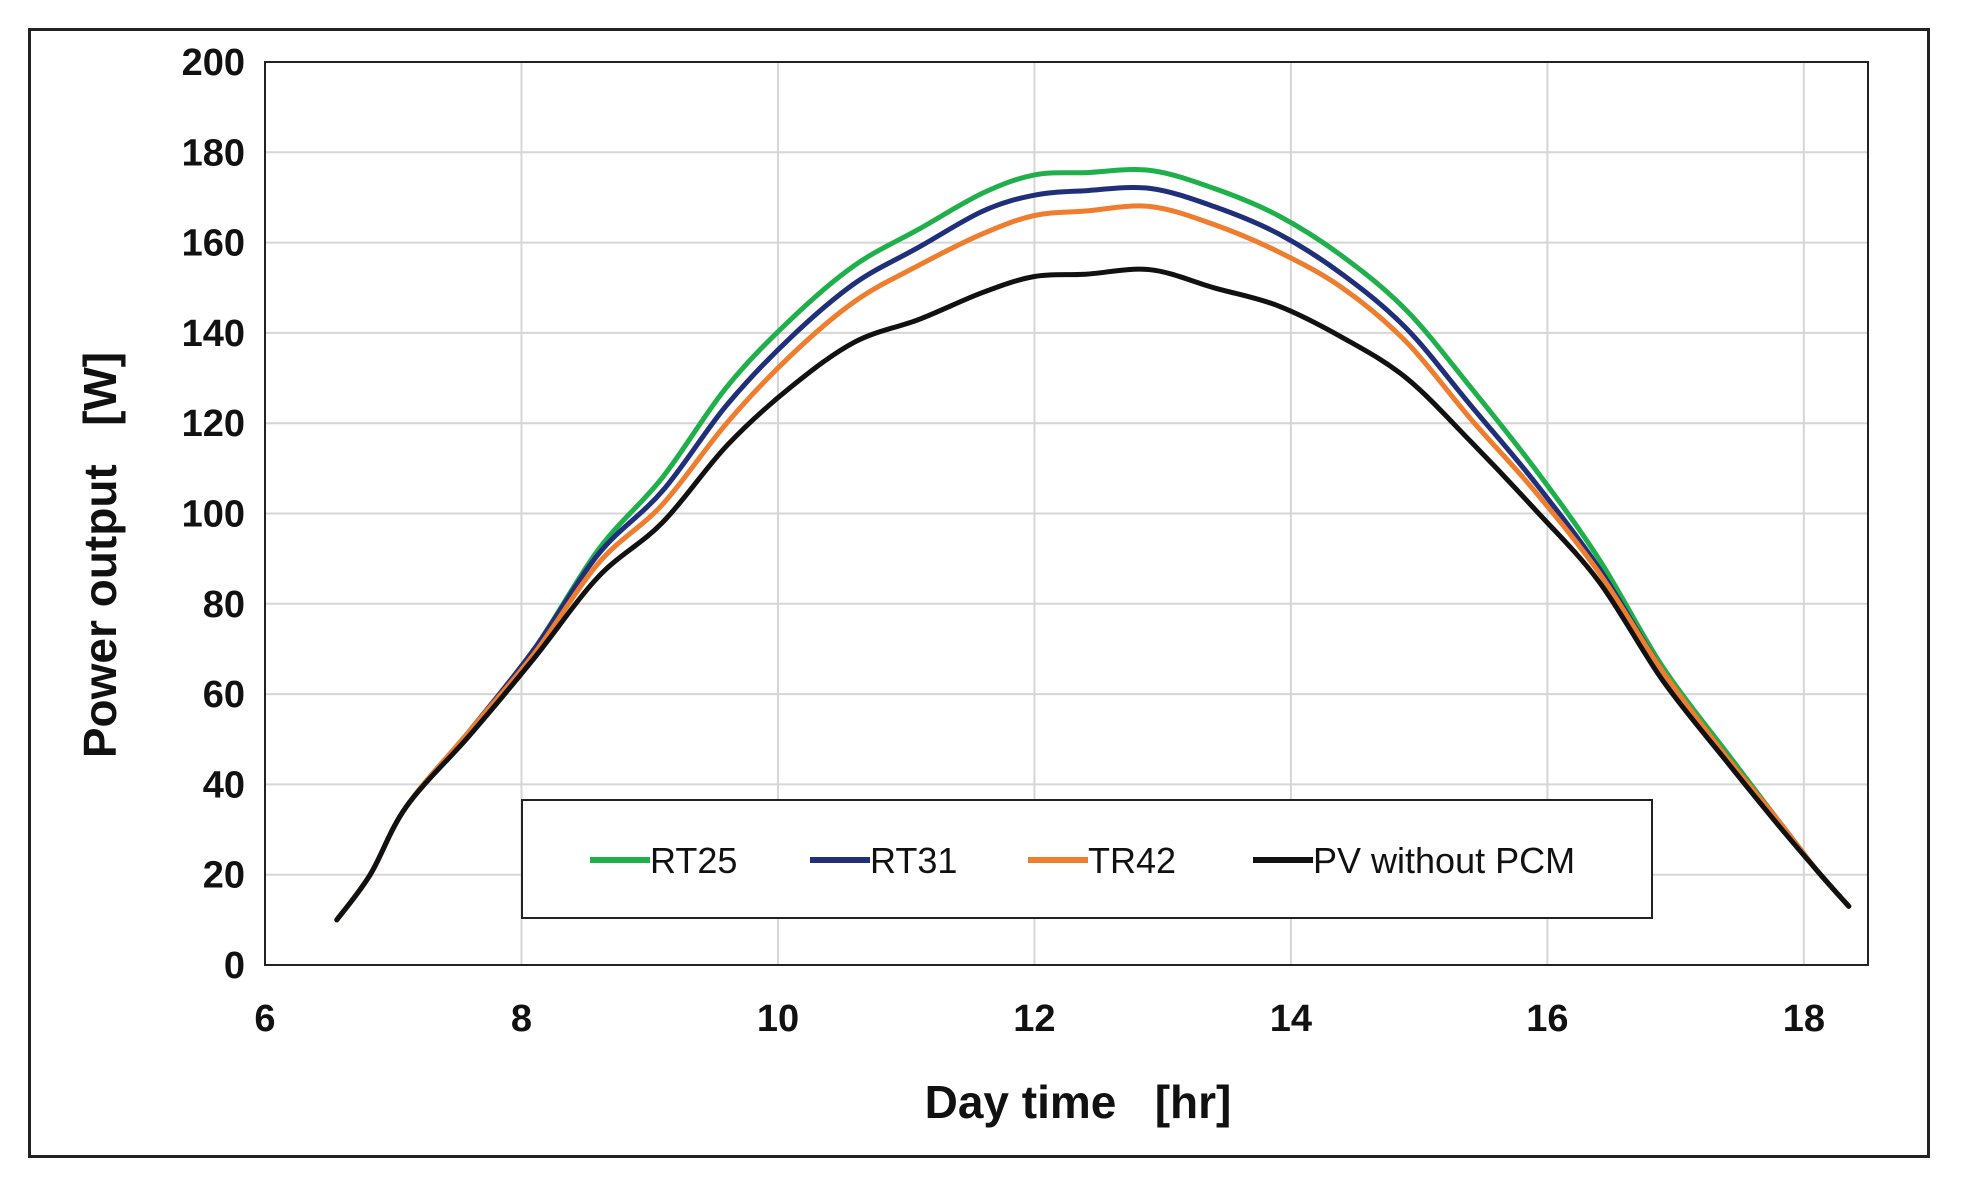 This screenshot has height=1193, width=1965. Describe the element at coordinates (224, 876) in the screenshot. I see `y-tick-label: 20` at that location.